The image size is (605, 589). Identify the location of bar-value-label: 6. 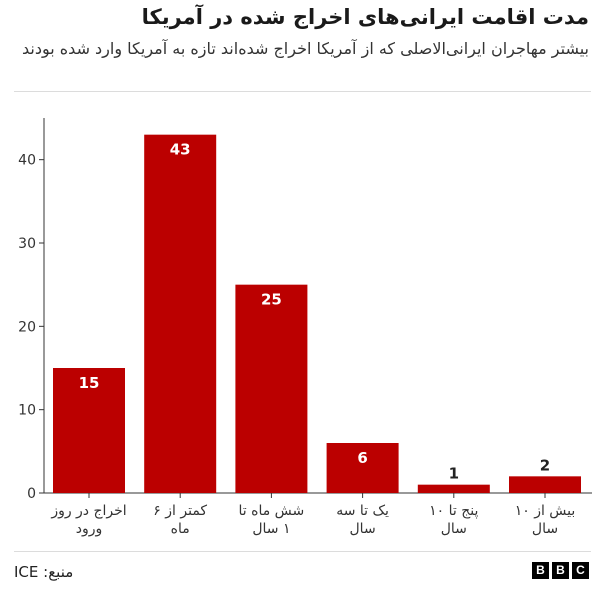
(362, 458).